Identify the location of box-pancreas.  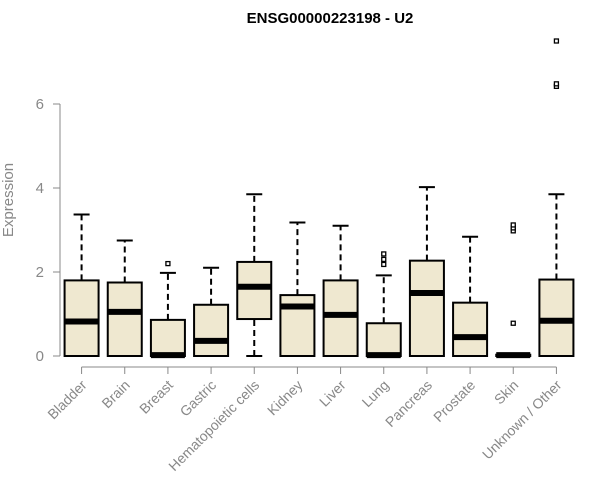
(426, 271).